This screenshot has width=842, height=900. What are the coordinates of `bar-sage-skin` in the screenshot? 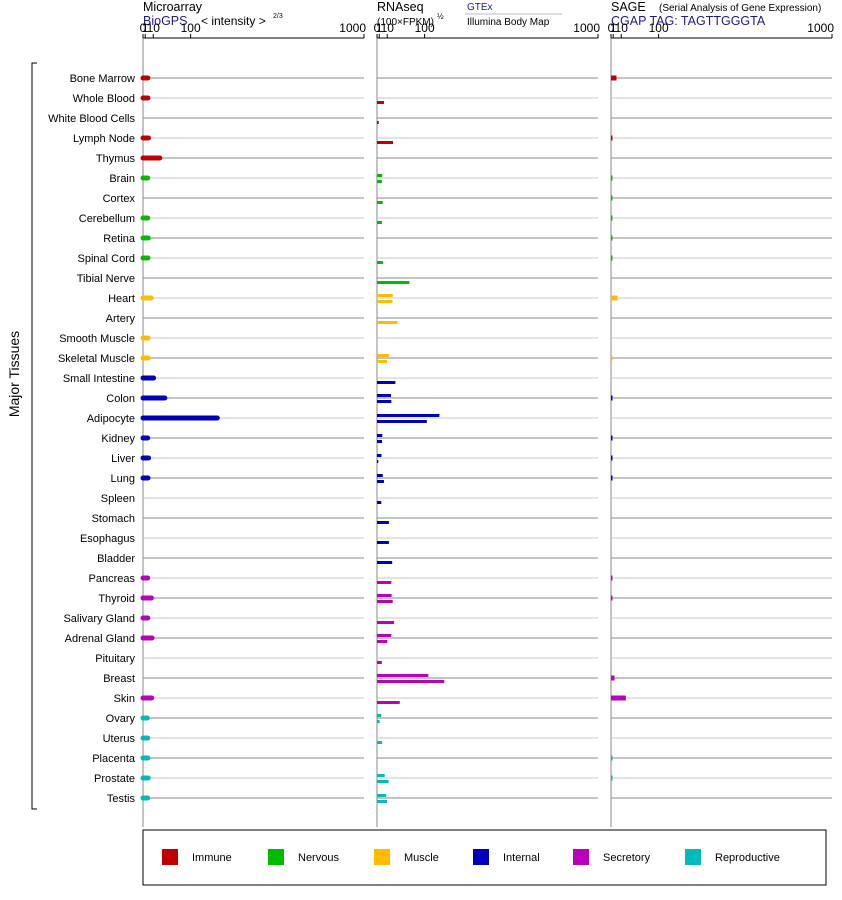 It's located at (618, 698).